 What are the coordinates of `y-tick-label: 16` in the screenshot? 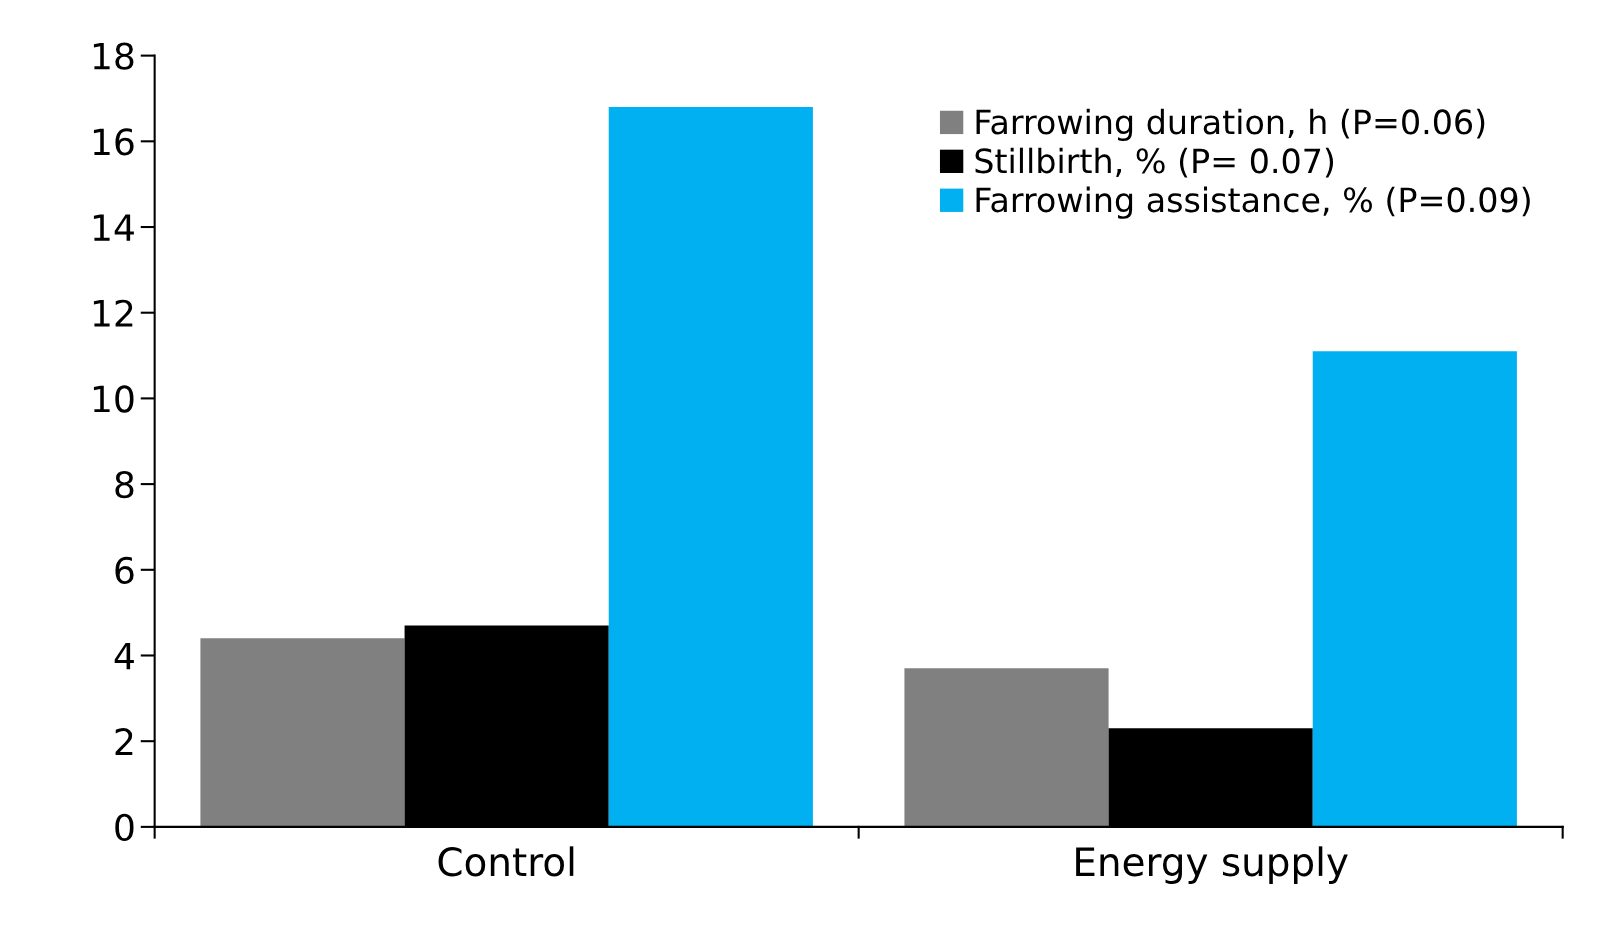 It's located at (113, 142).